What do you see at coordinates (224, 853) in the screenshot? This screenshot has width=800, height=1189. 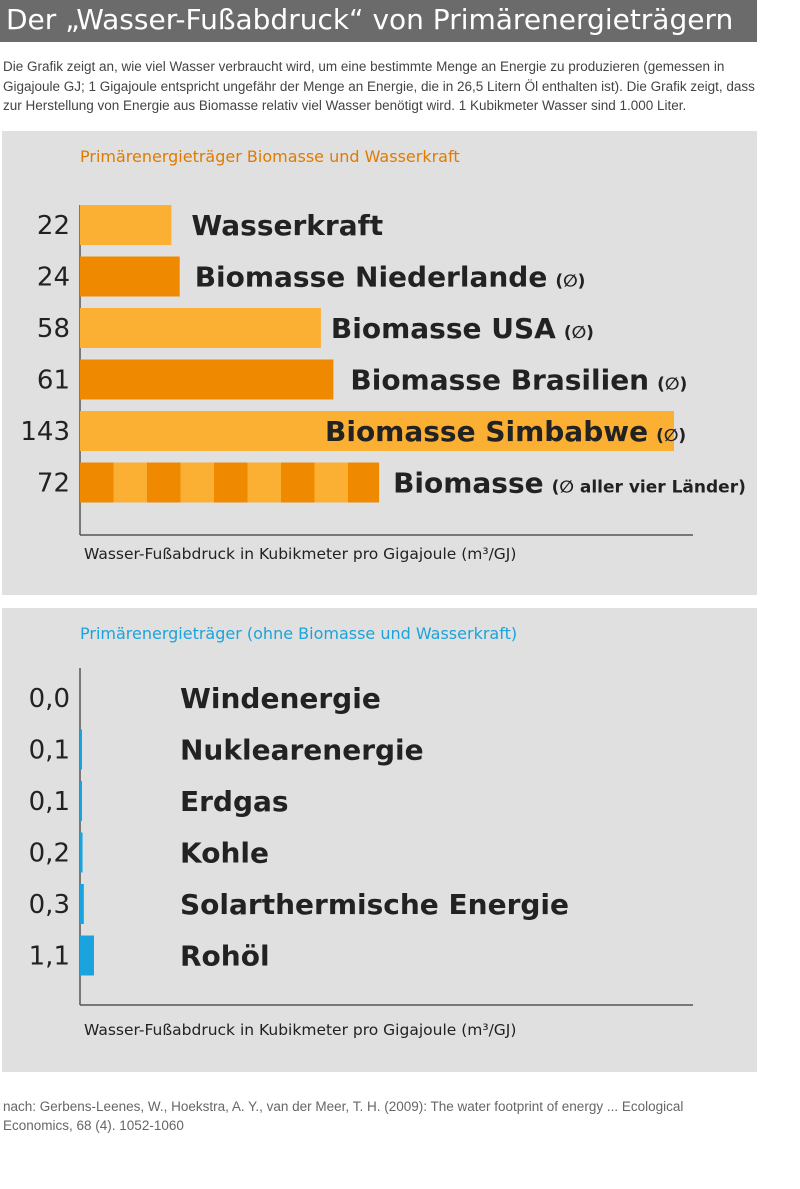 I see `category-label: Kohle` at bounding box center [224, 853].